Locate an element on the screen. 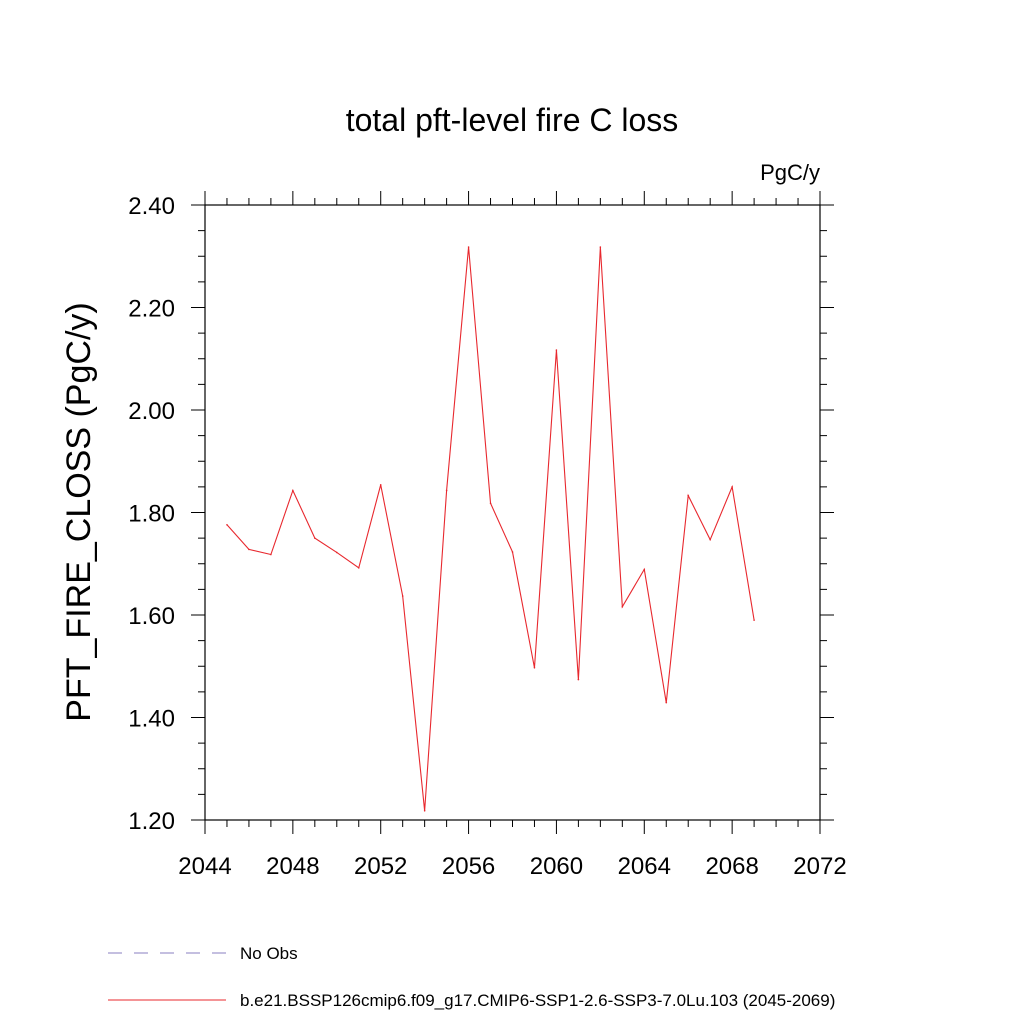  legend-label: No Obs is located at coordinates (269, 953).